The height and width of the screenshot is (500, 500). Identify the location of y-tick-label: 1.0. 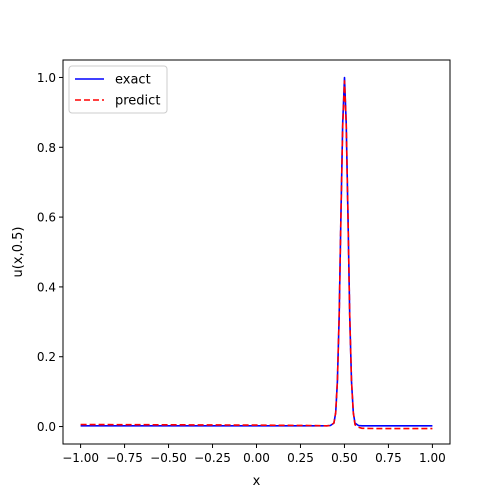
(46, 78).